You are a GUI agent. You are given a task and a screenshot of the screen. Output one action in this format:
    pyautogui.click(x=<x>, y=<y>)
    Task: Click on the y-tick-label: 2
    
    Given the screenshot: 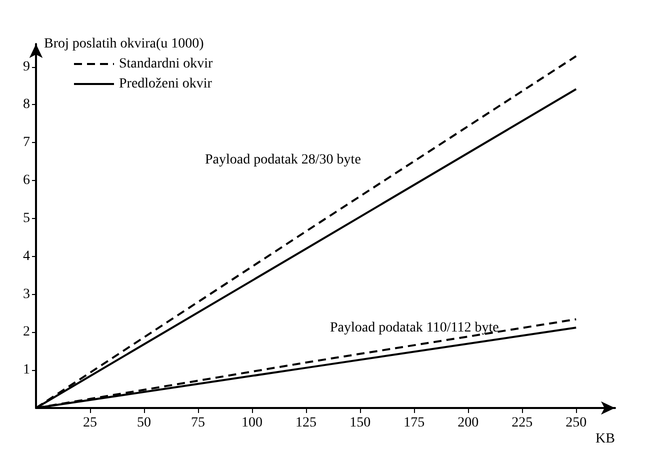 What is the action you would take?
    pyautogui.click(x=26, y=332)
    